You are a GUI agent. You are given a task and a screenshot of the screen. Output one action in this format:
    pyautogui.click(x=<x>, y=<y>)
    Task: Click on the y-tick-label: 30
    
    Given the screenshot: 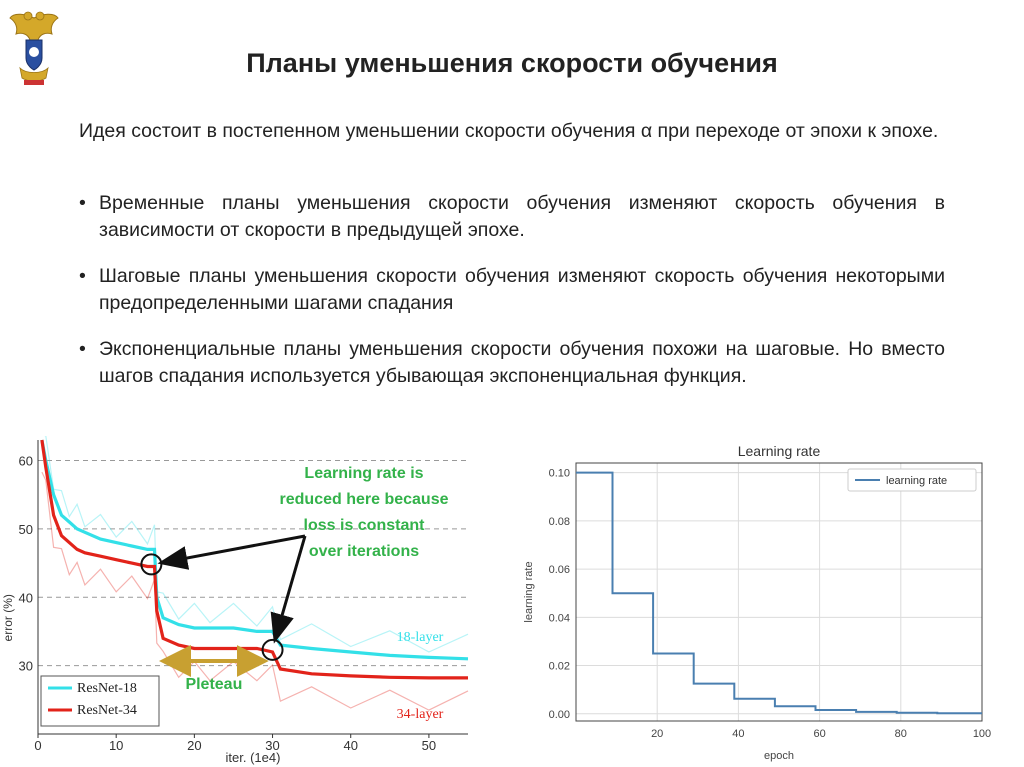 What is the action you would take?
    pyautogui.click(x=26, y=666)
    